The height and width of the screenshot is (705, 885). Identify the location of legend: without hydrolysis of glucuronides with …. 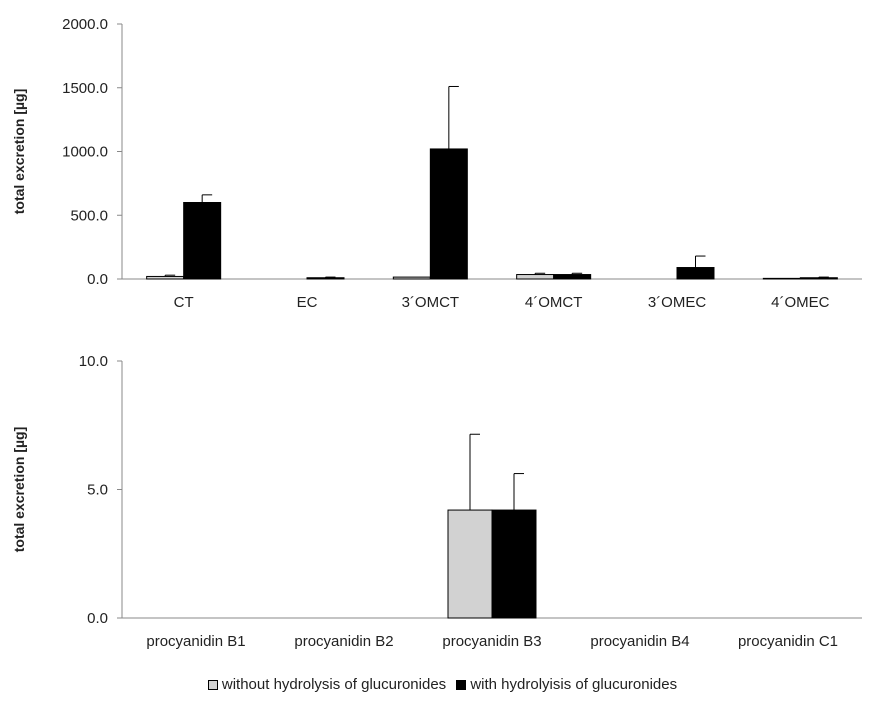
(442, 685).